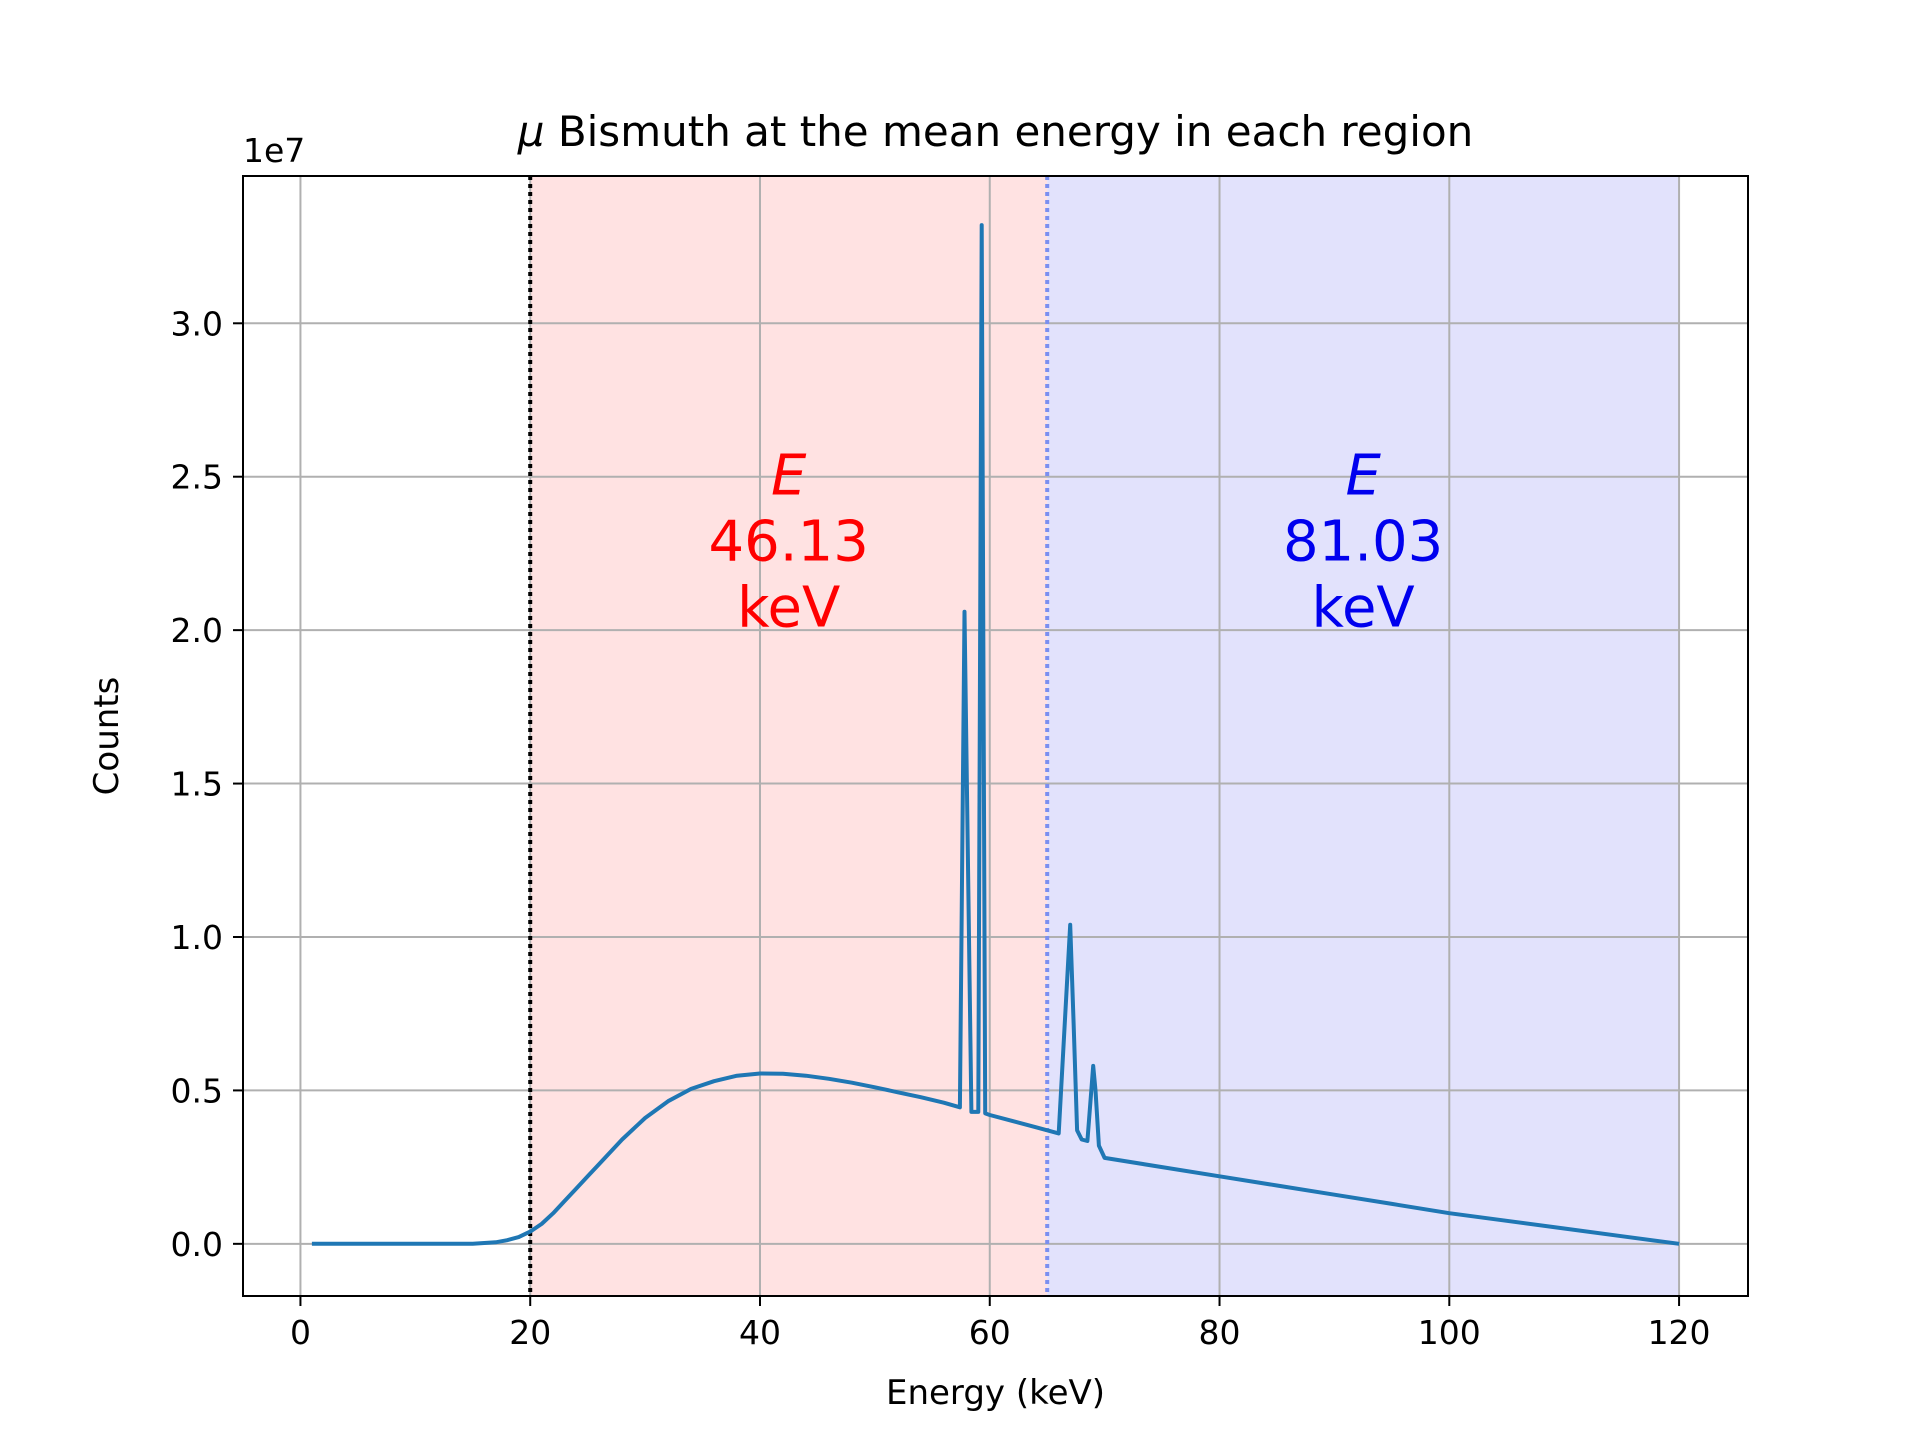  Describe the element at coordinates (760, 1332) in the screenshot. I see `x-tick-label: 40` at that location.